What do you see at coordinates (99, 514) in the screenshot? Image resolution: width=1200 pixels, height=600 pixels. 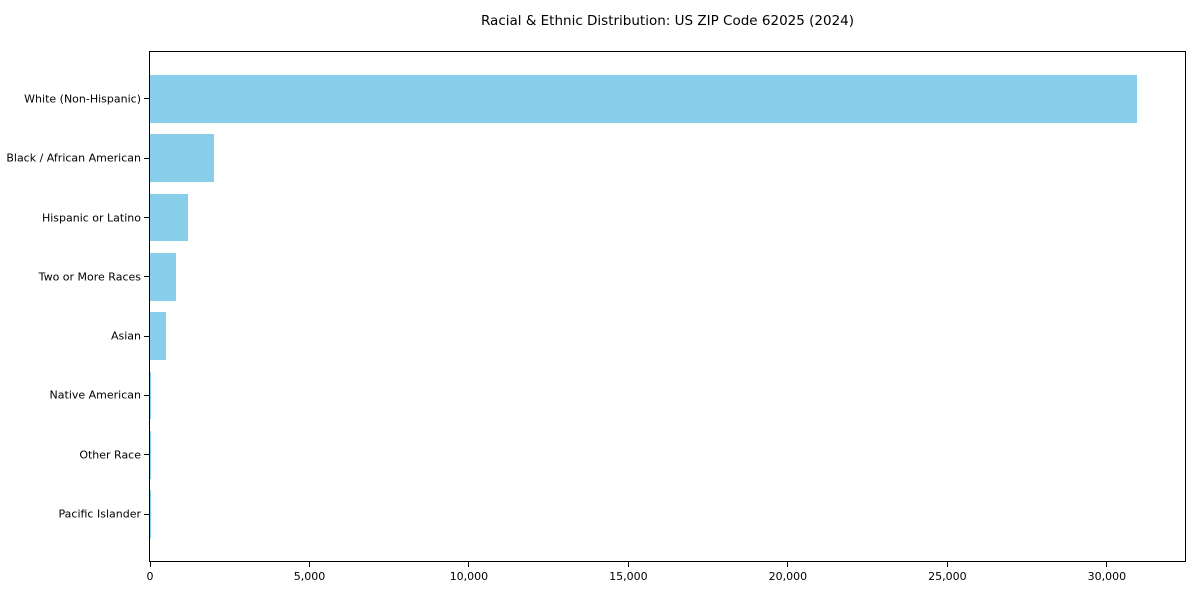 I see `y-tick-label: Pacific Islander` at bounding box center [99, 514].